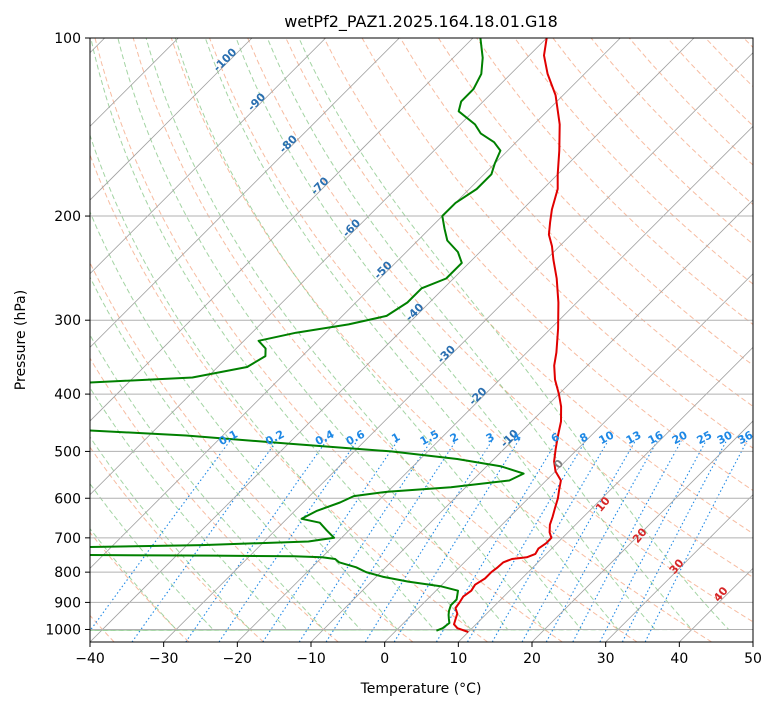 This screenshot has height=712, width=775. I want to click on x-tick-label: −40, so click(90, 659).